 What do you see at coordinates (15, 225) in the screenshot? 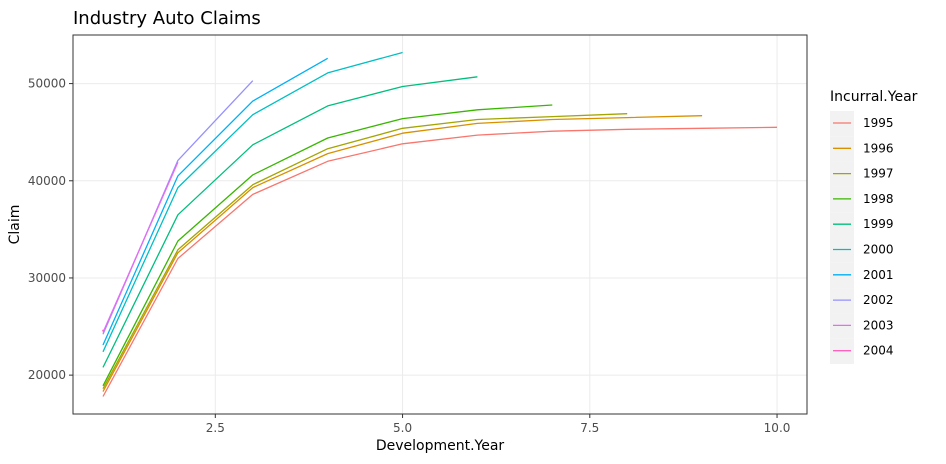
I see `y-axis-title: Claim` at bounding box center [15, 225].